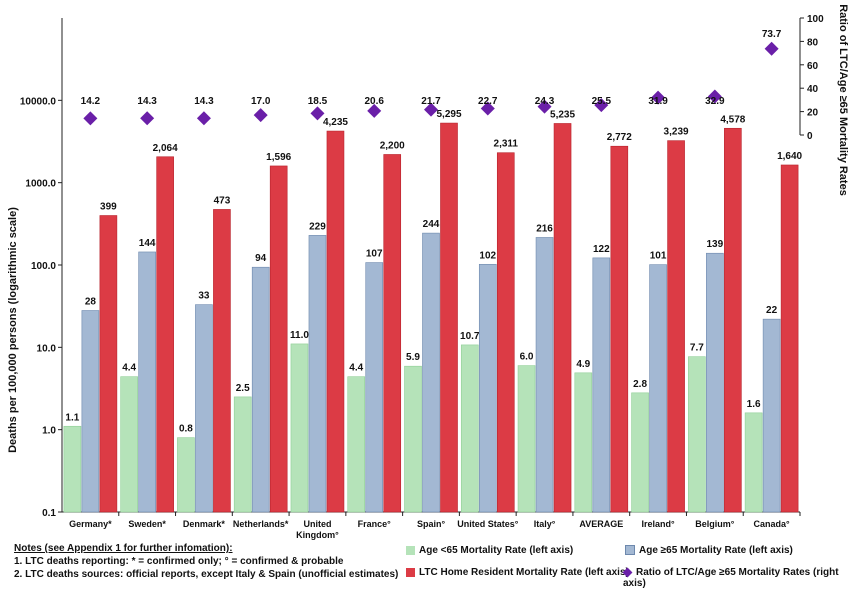 This screenshot has height=589, width=850. Describe the element at coordinates (527, 357) in the screenshot. I see `data-label-age-under-65: 6.0` at that location.